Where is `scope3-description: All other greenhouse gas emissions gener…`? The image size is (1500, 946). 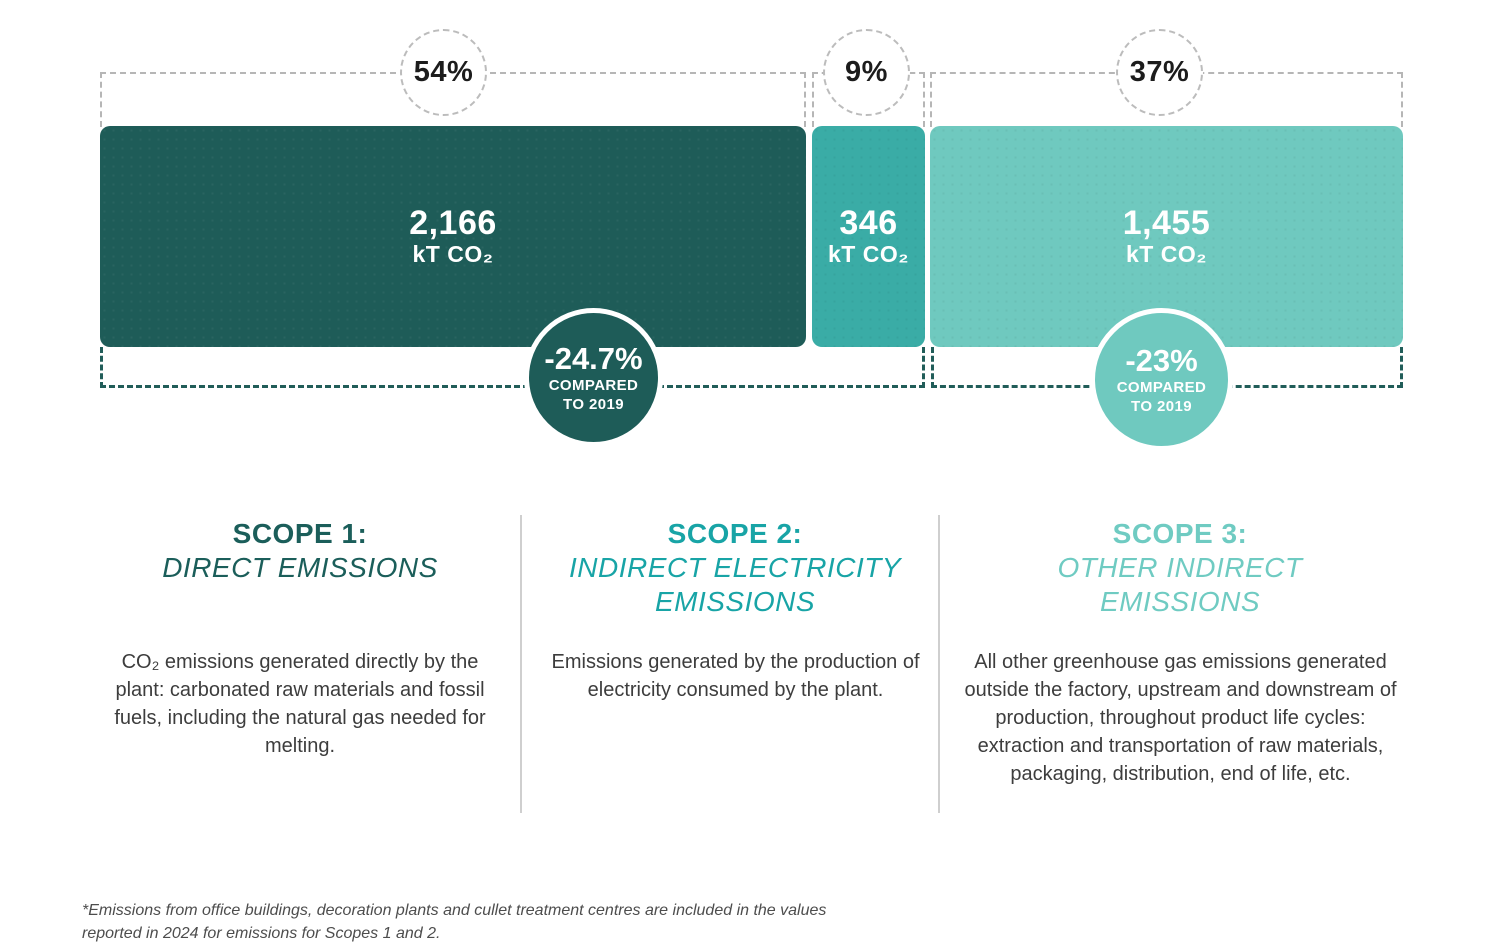
scope3-description: All other greenhouse gas emissions gener… is located at coordinates (1180, 718).